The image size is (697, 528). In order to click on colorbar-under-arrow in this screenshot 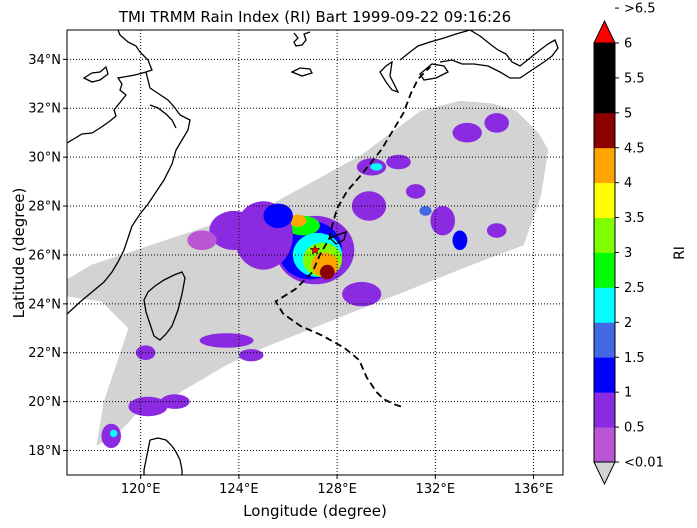, I will do `click(604, 473)`.